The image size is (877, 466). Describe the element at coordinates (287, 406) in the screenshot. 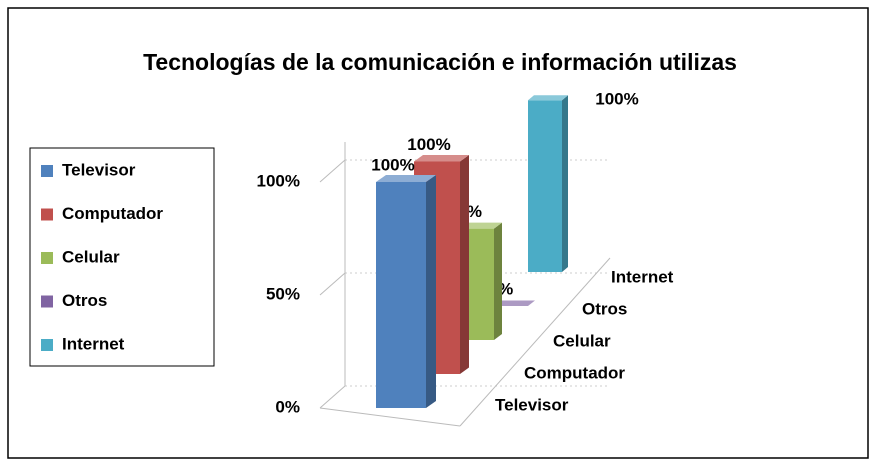

I see `y-tick-label: 0%` at that location.